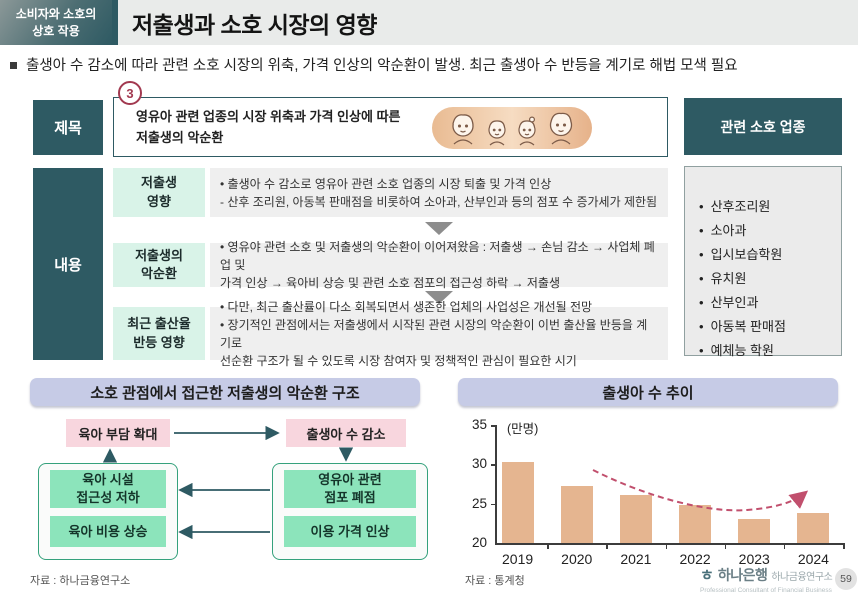 This screenshot has width=858, height=596. I want to click on chart-bar-2021, so click(635, 519).